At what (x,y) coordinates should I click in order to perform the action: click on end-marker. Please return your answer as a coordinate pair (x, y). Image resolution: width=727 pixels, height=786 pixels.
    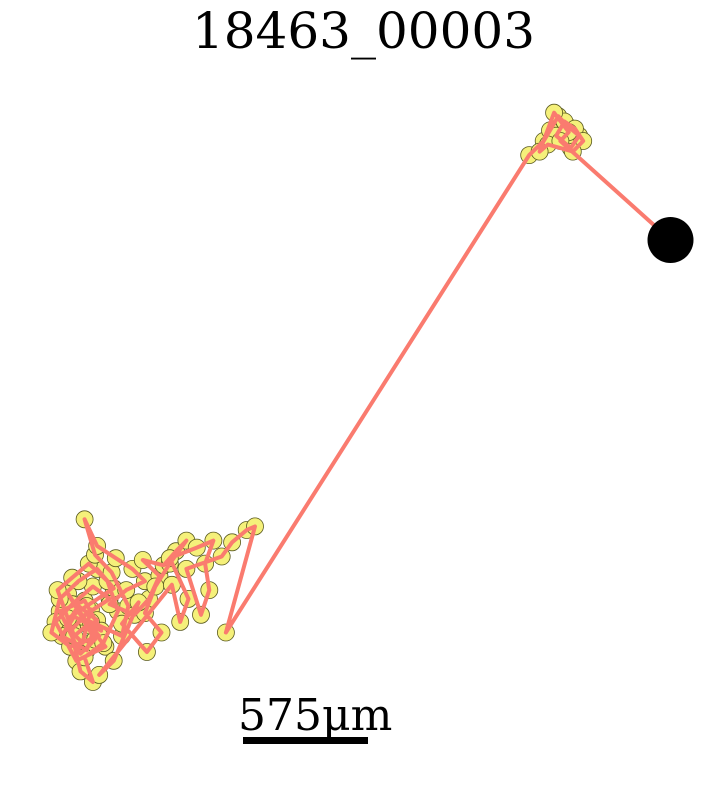
    Looking at the image, I should click on (670, 240).